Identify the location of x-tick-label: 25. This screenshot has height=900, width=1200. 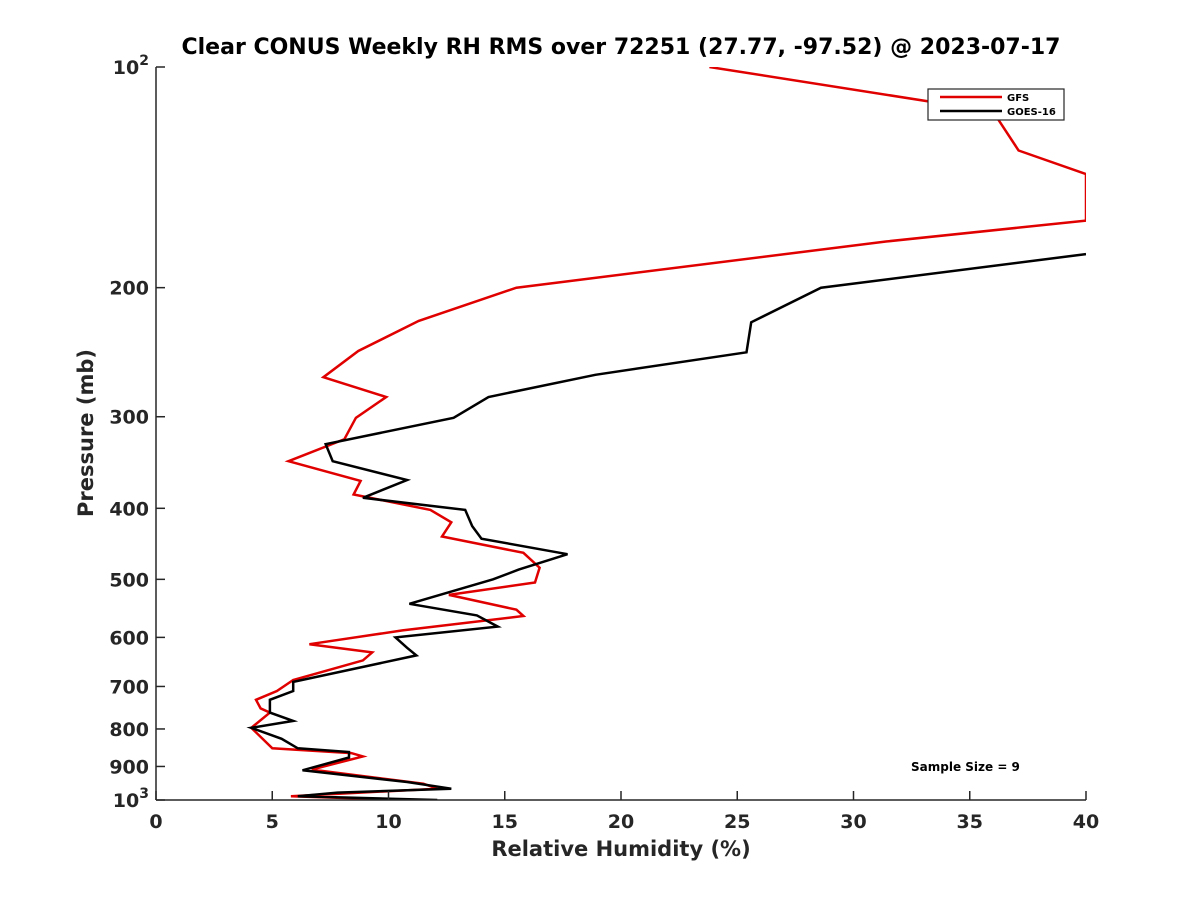
(737, 822).